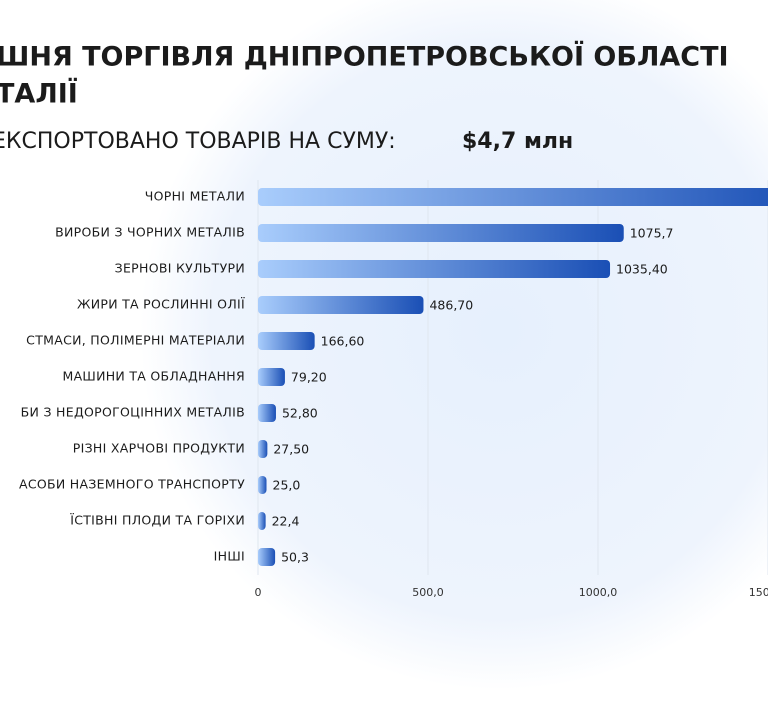  Describe the element at coordinates (309, 377) in the screenshot. I see `value-label: 79,20` at that location.